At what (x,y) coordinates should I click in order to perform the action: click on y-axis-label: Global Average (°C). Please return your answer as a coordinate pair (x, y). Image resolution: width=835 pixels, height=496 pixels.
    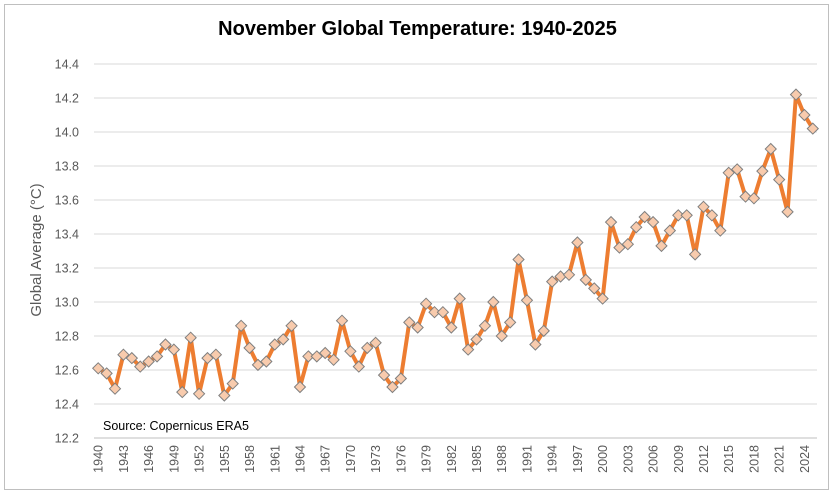
    Looking at the image, I should click on (36, 249).